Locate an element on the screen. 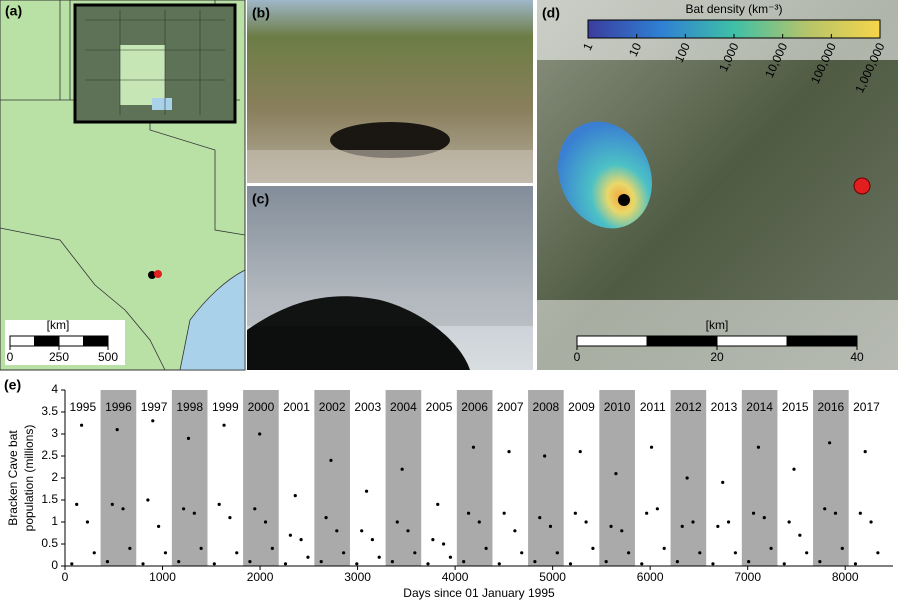 The width and height of the screenshot is (898, 604). panel-label: (d) is located at coordinates (551, 13).